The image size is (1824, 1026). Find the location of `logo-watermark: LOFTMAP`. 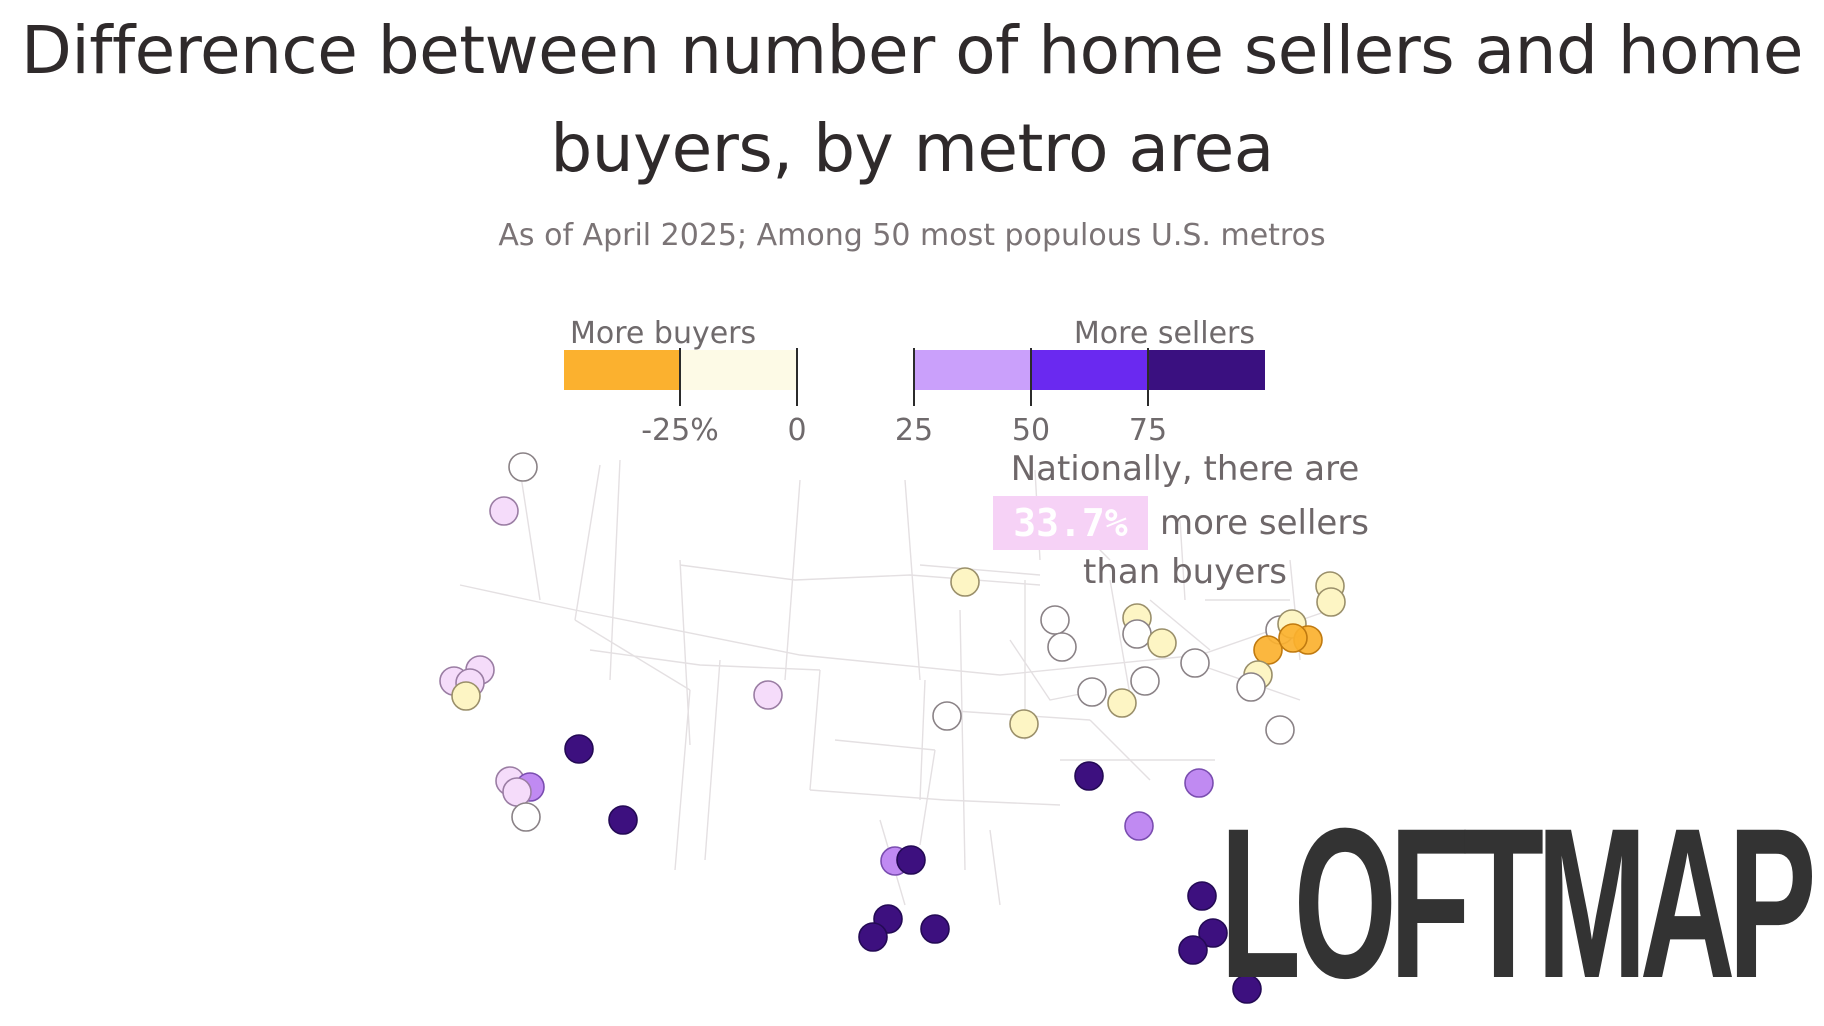

logo-watermark: LOFTMAP is located at coordinates (1518, 903).